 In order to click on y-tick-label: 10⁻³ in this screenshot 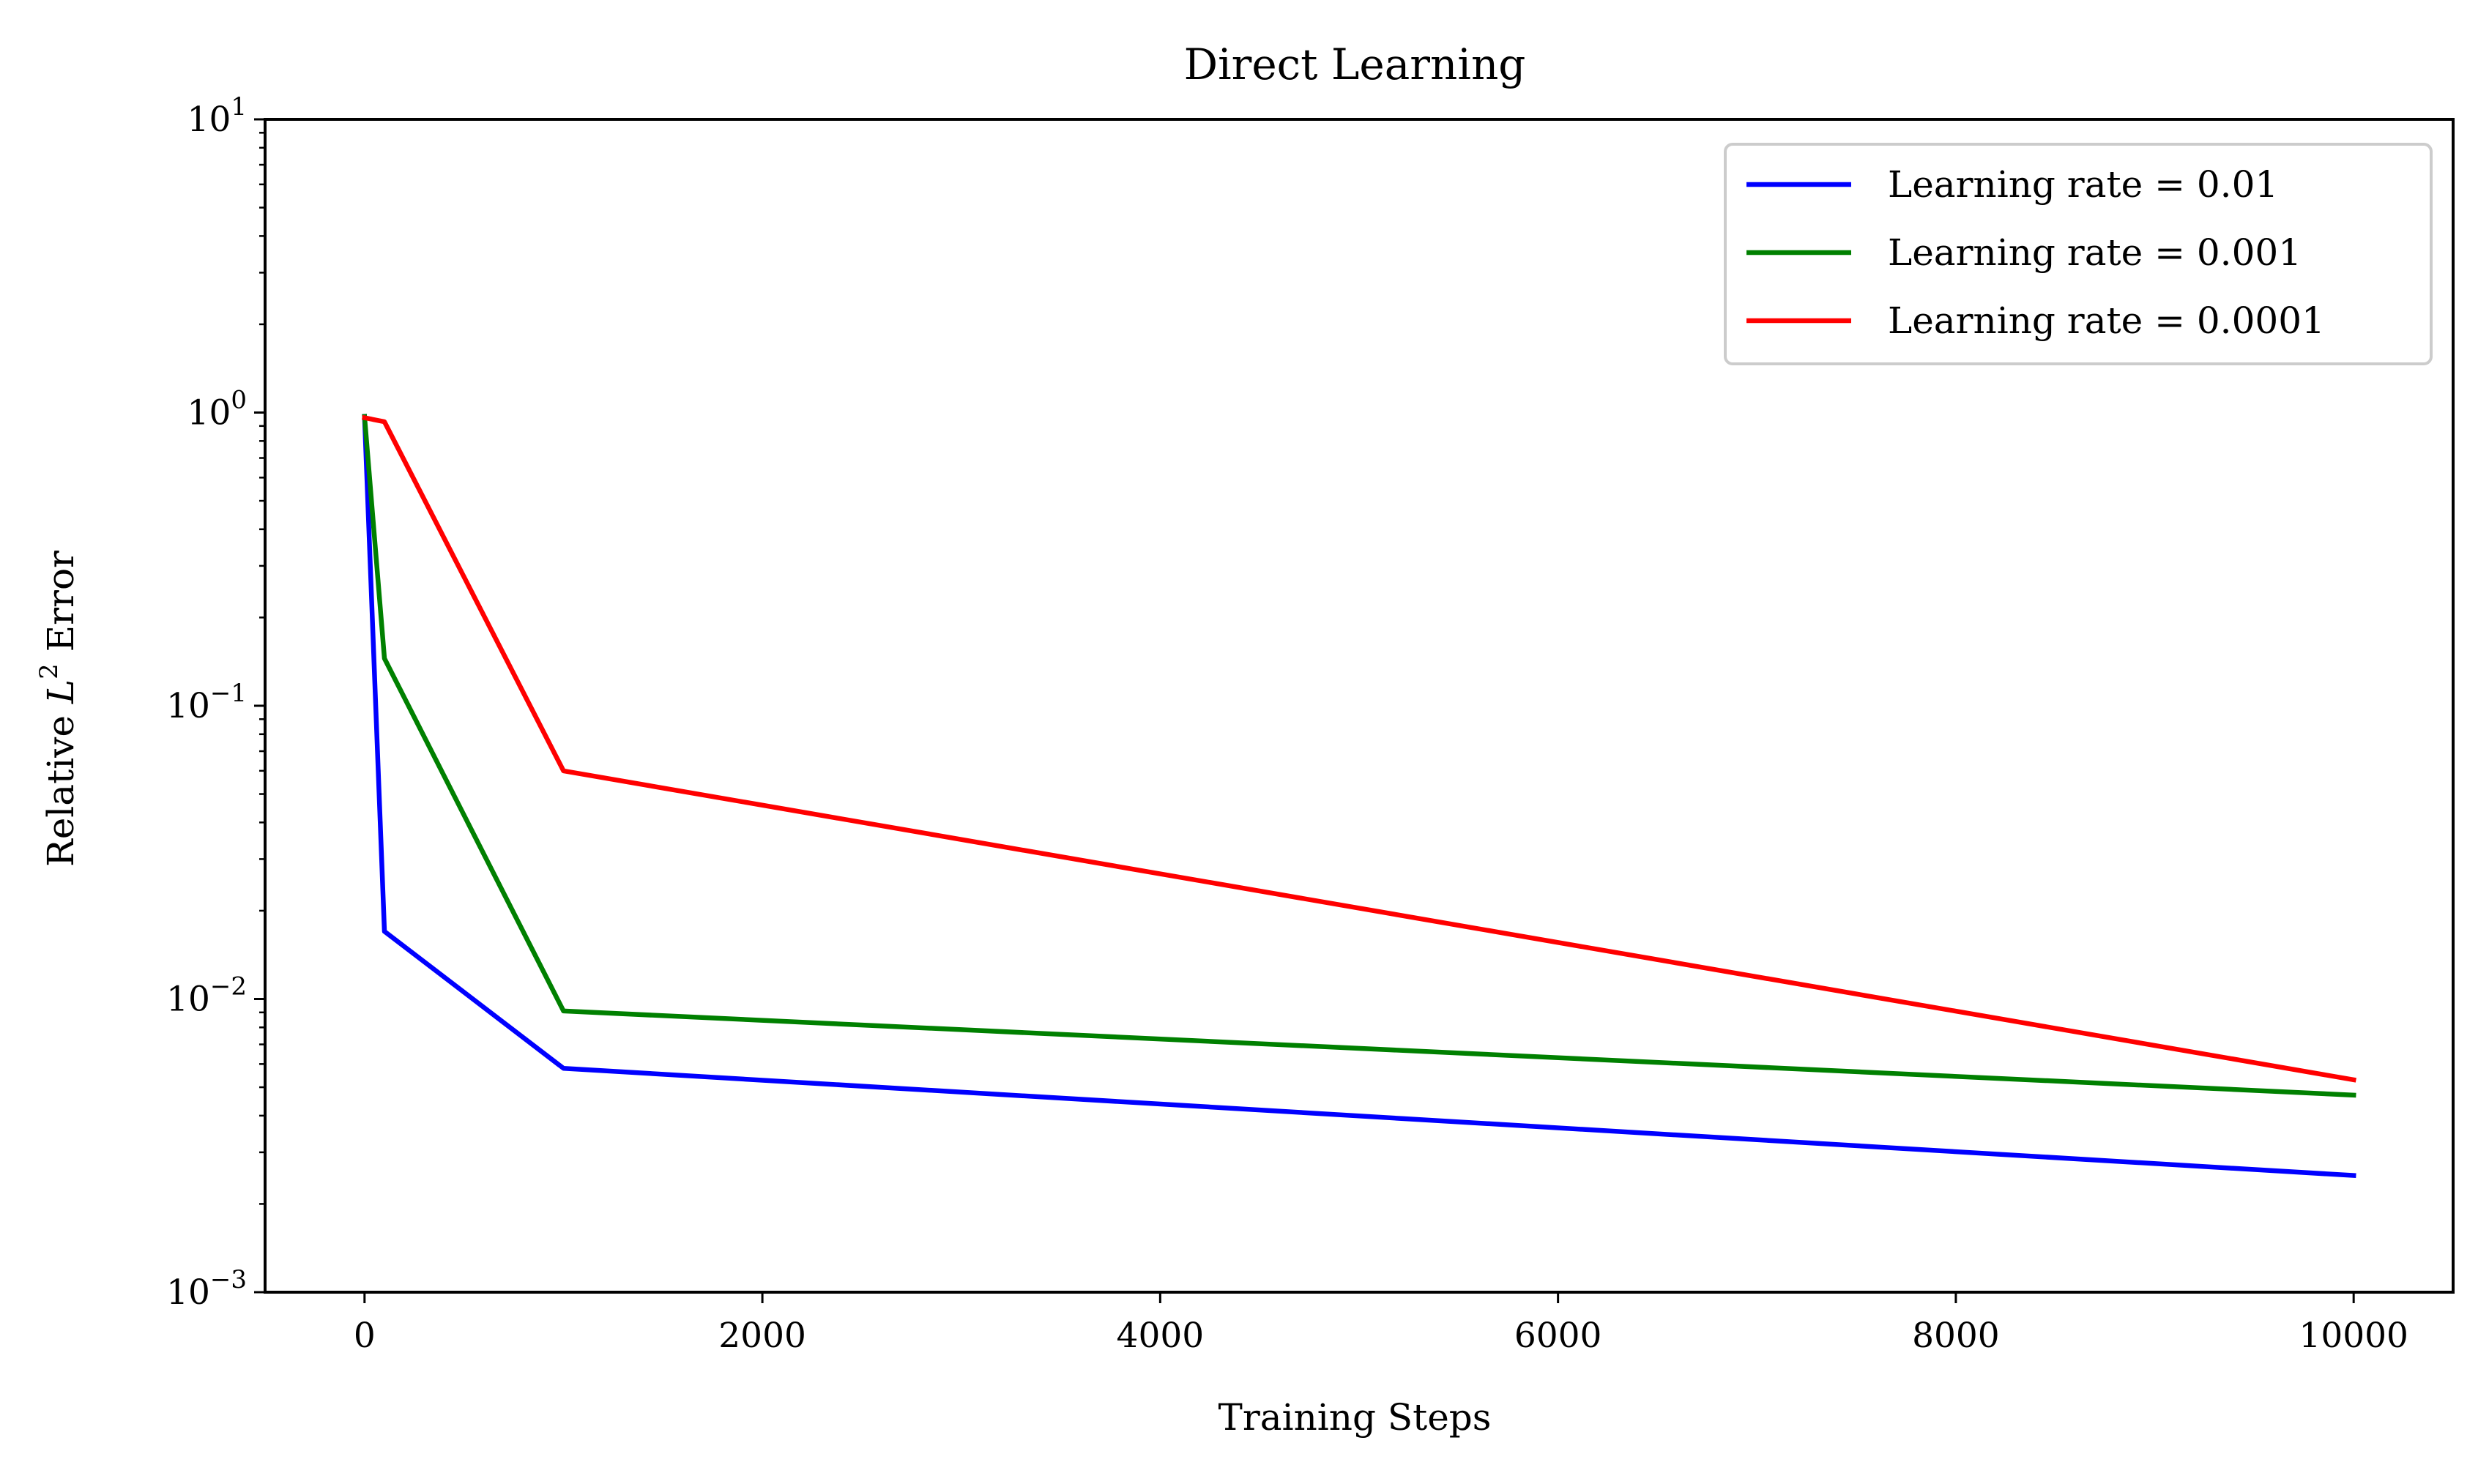, I will do `click(206, 1289)`.